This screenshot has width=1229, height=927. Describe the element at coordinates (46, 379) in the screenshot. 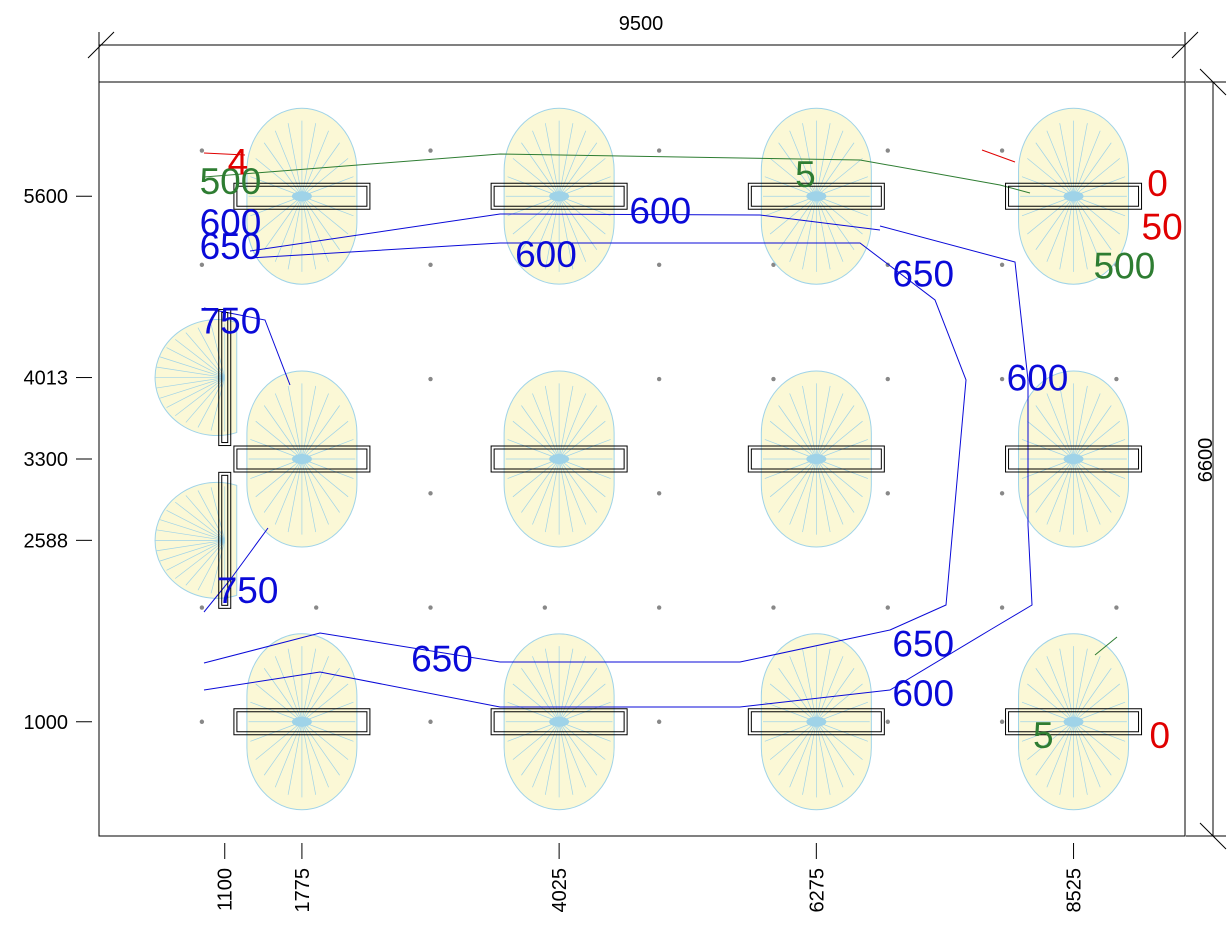

I see `y-tick-label: 4013` at that location.